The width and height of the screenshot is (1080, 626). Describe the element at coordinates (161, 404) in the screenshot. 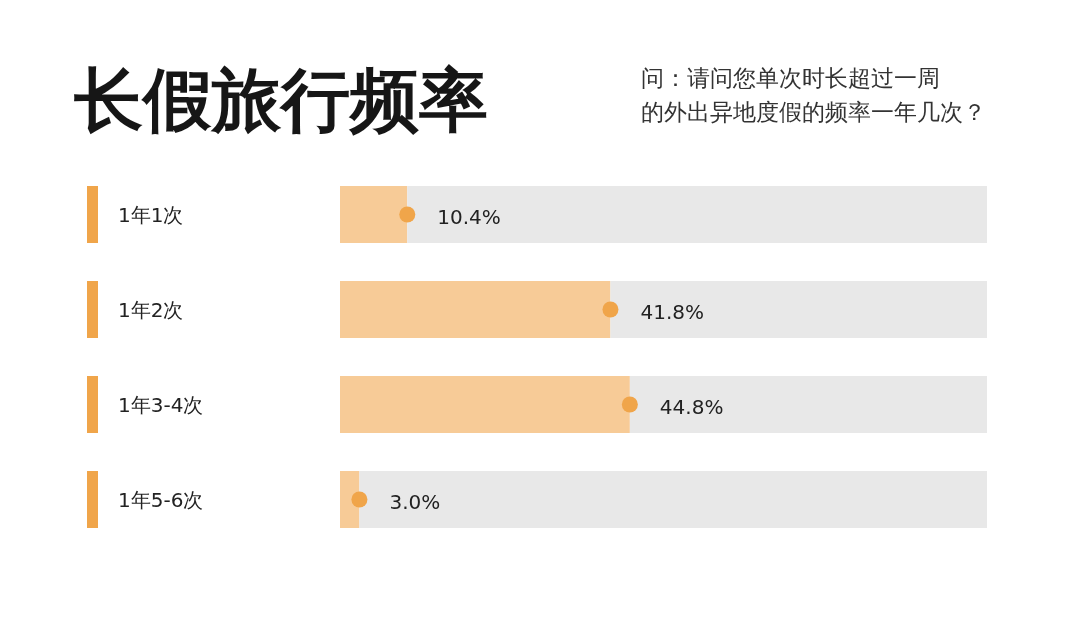

I see `y-tick-label: 1年3-4次` at that location.